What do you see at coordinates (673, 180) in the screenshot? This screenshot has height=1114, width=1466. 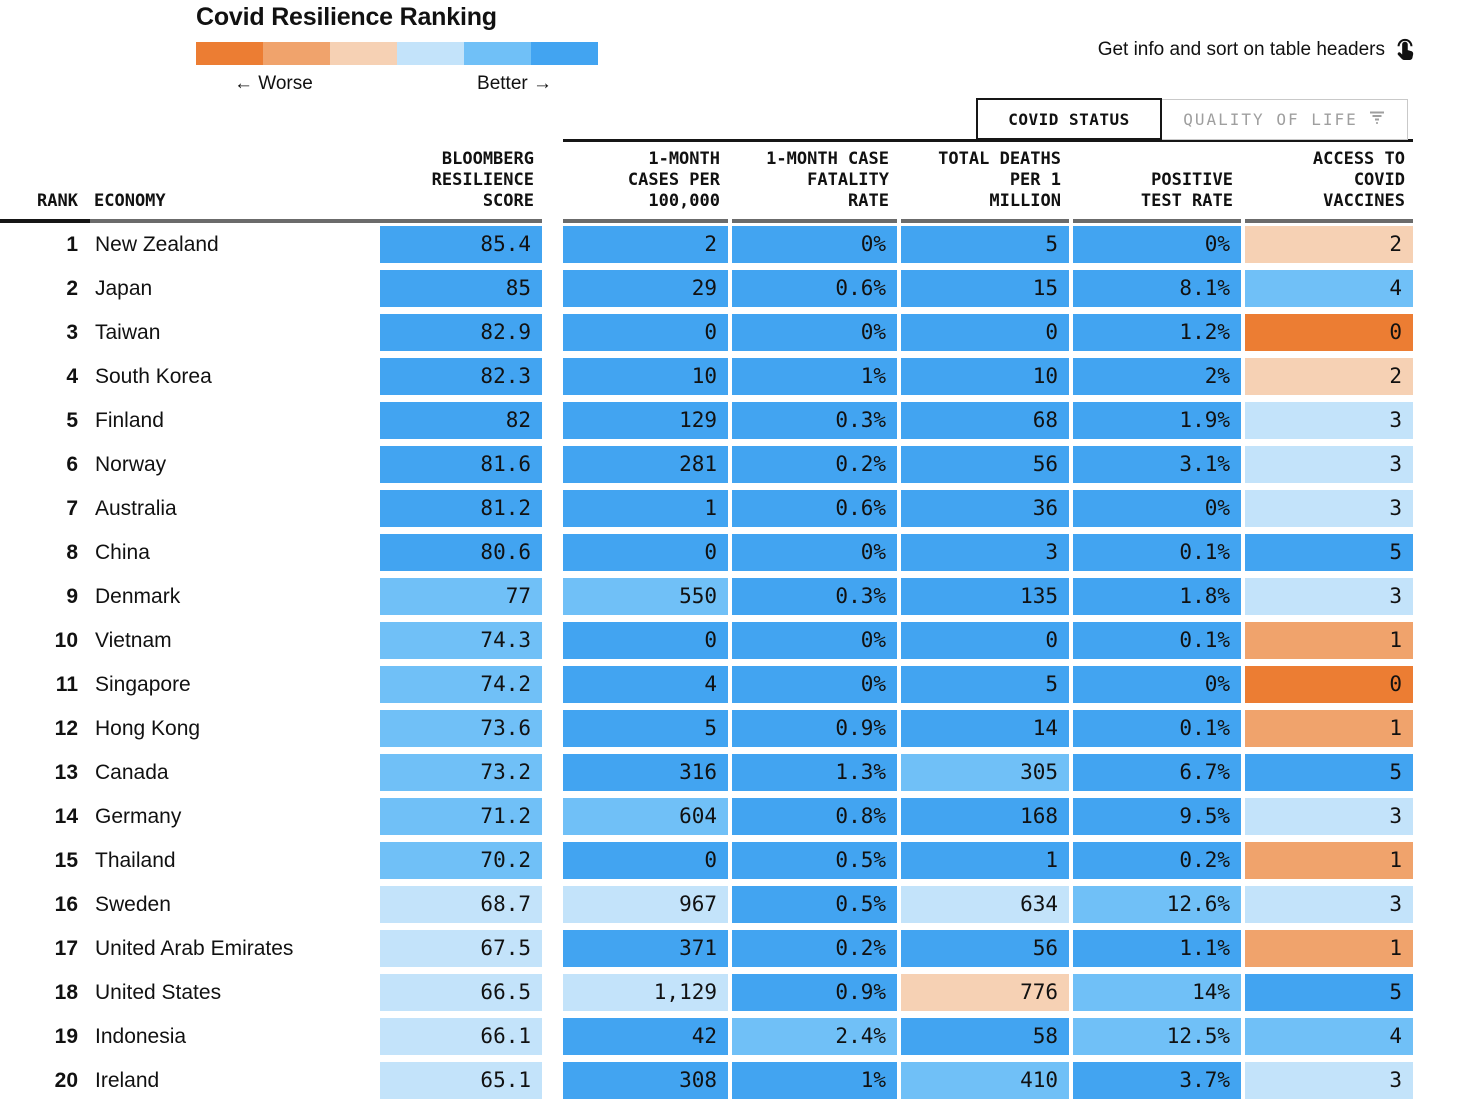 I see `col-header-cases: 1-MONTH CASES PER 100,000` at bounding box center [673, 180].